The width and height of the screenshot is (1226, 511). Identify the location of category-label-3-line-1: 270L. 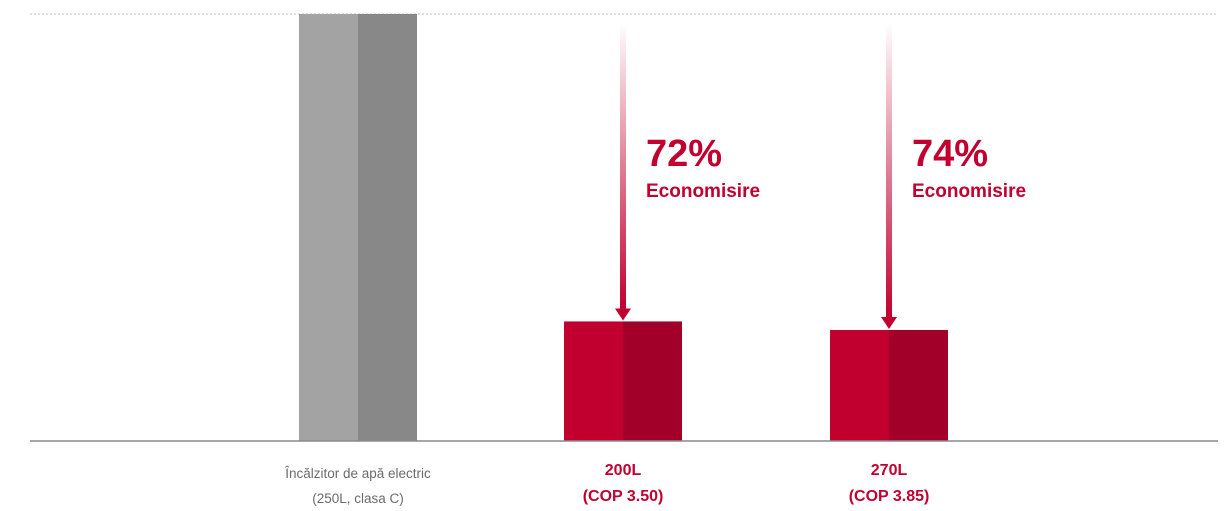
(889, 470).